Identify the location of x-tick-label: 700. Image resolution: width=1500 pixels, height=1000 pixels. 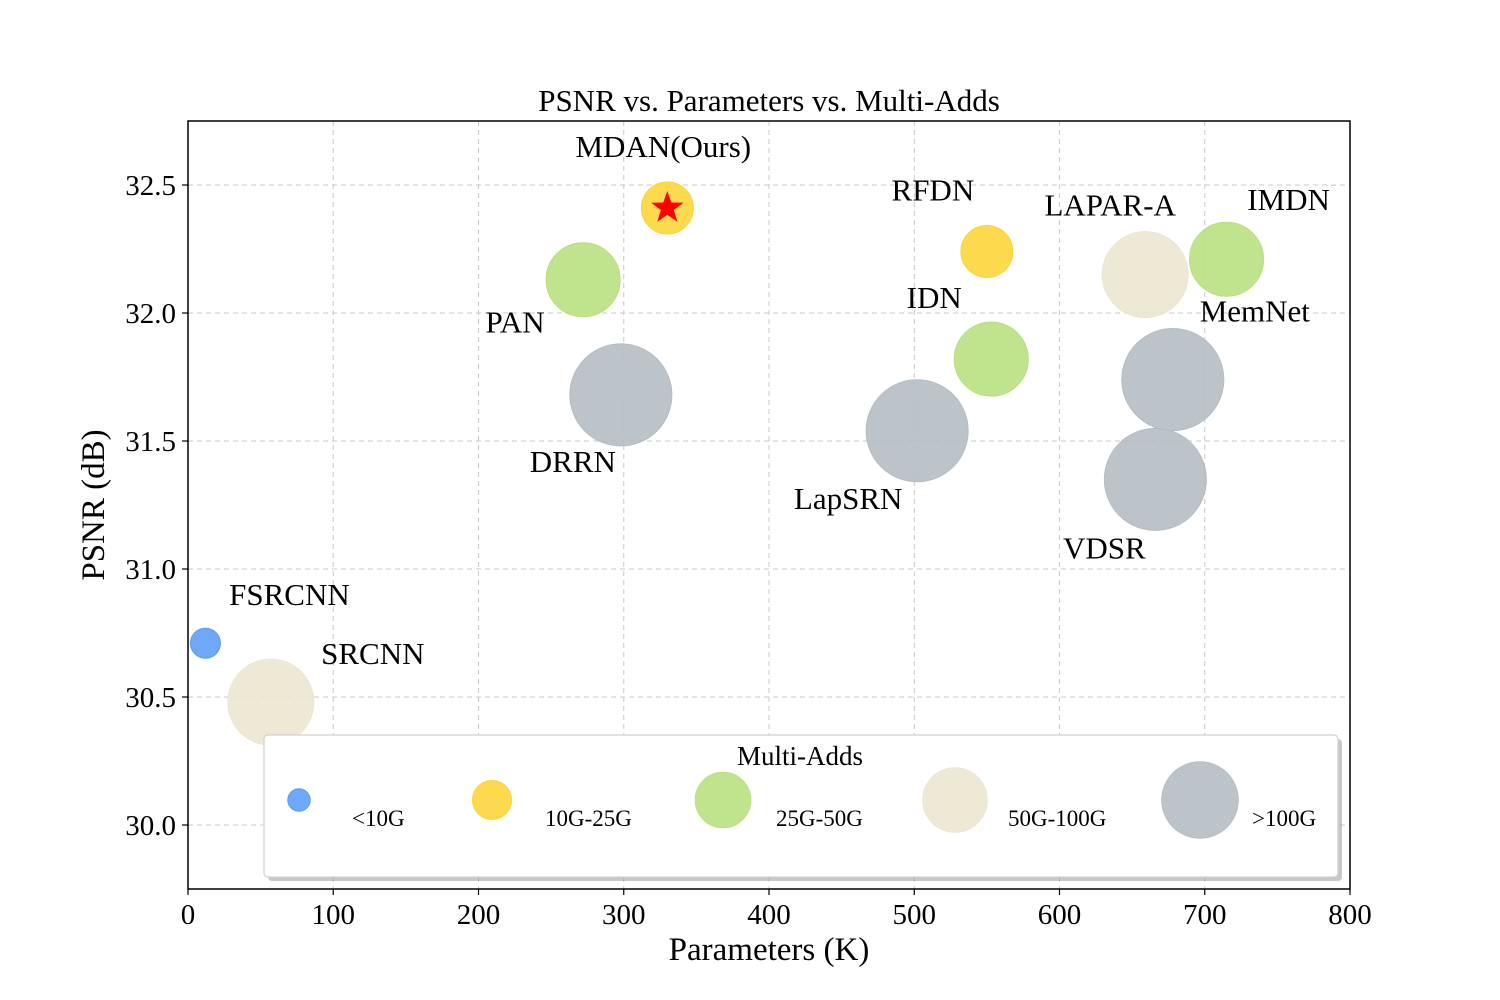
(1205, 915).